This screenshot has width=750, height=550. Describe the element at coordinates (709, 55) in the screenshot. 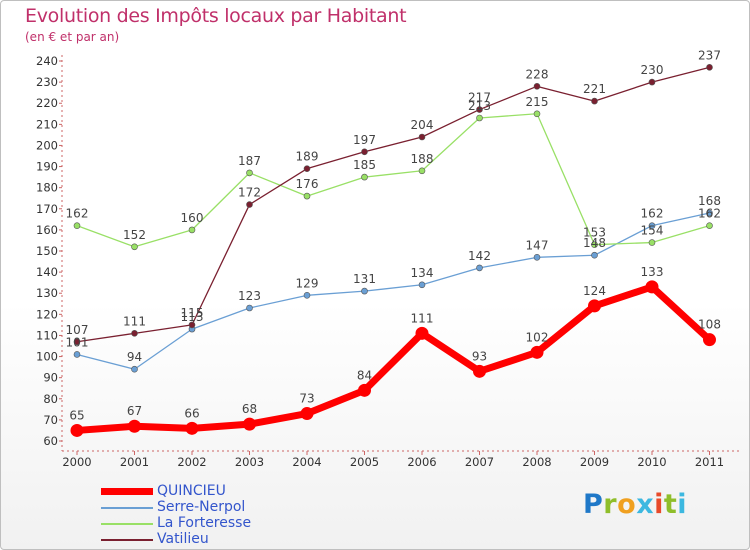

I see `data-label-vatilieu: 237` at that location.